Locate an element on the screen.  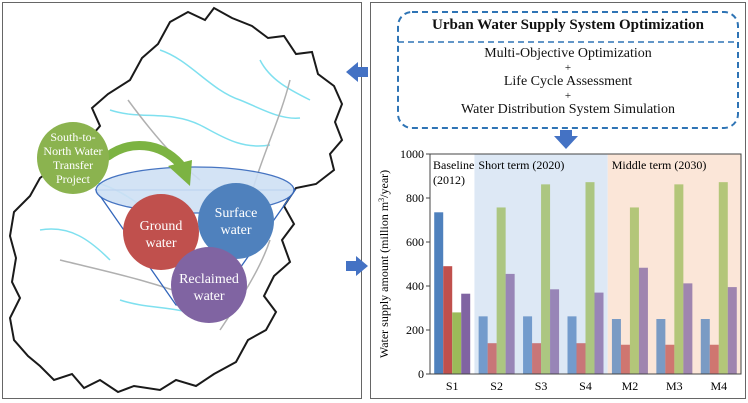
left-arrow-icon is located at coordinates (357, 72).